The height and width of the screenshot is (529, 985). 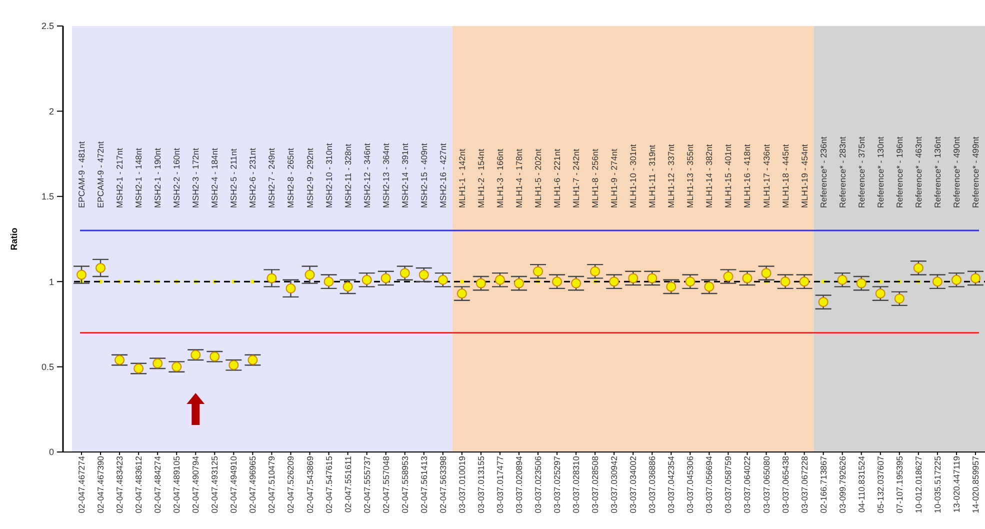 What do you see at coordinates (481, 485) in the screenshot?
I see `x-tick-label: 03-037.013155` at bounding box center [481, 485].